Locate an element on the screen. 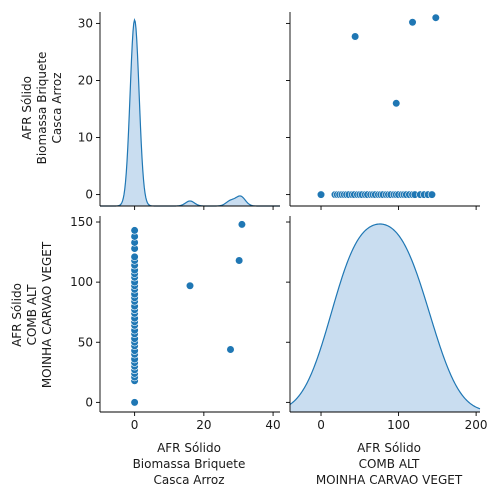 This screenshot has height=504, width=500. kde-moinha-x-tick-label: 100 is located at coordinates (398, 425).